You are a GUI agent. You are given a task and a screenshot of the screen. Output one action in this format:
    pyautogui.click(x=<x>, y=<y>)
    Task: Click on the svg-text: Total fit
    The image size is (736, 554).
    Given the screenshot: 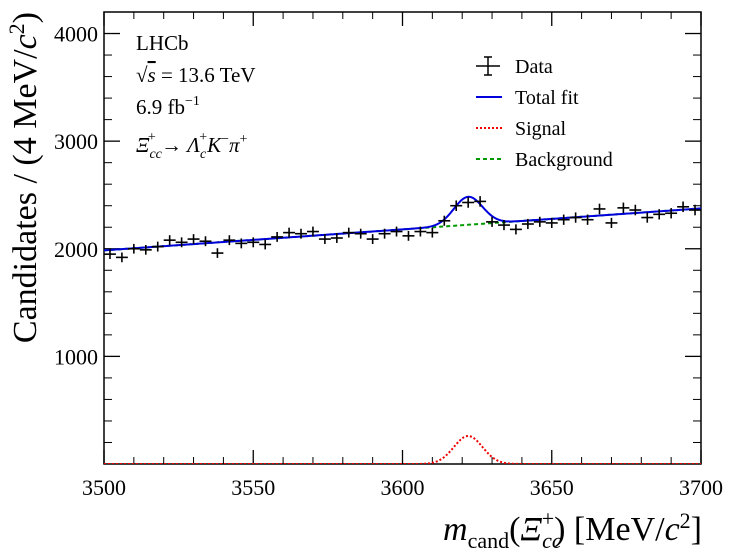 What is the action you would take?
    pyautogui.click(x=547, y=98)
    